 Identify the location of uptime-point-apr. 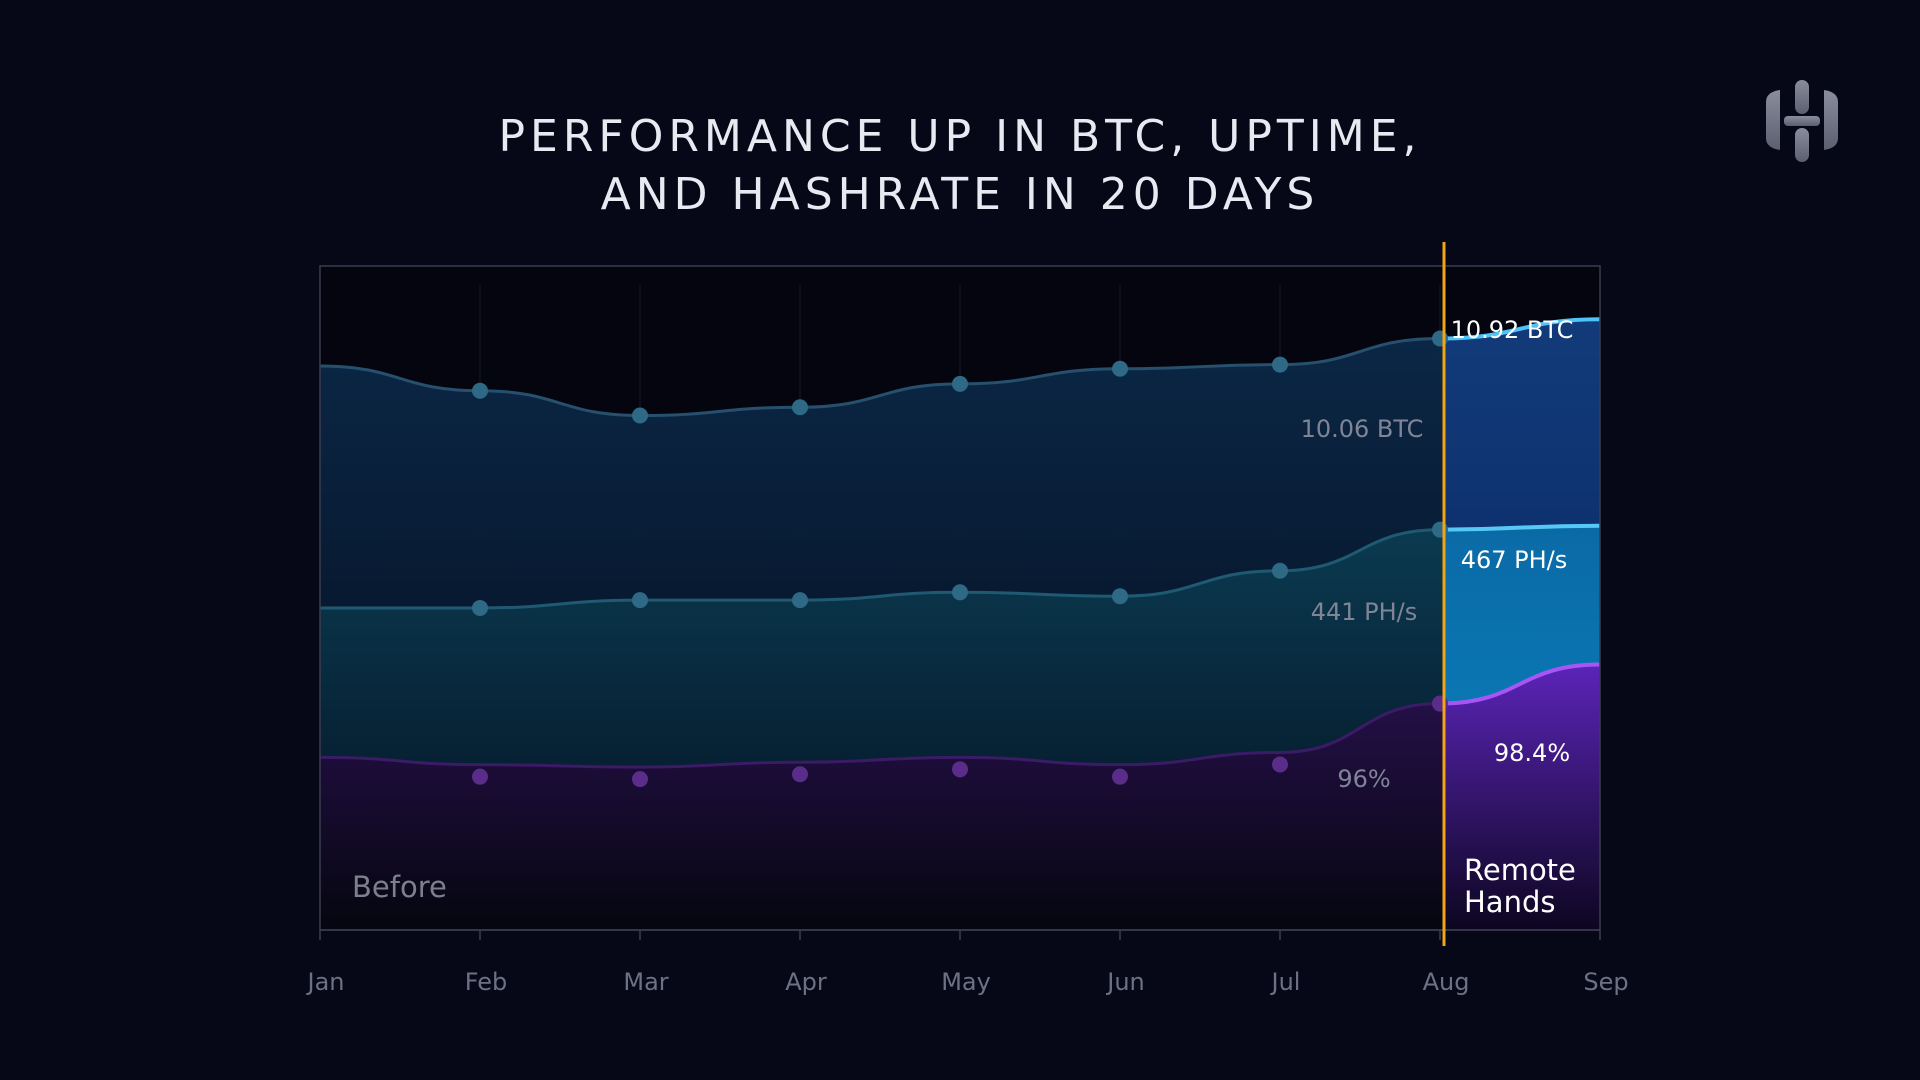
(800, 774).